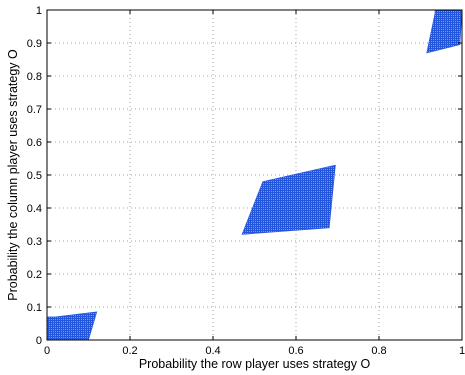 Image resolution: width=465 pixels, height=375 pixels. Describe the element at coordinates (34, 110) in the screenshot. I see `y-tick-label: 0.7` at that location.